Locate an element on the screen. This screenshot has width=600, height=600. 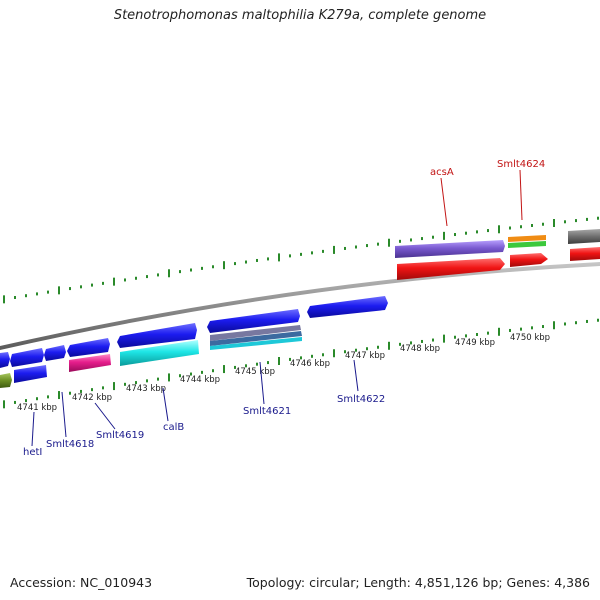
gene-label-Smlt4619: Smlt4619 is located at coordinates (120, 435).